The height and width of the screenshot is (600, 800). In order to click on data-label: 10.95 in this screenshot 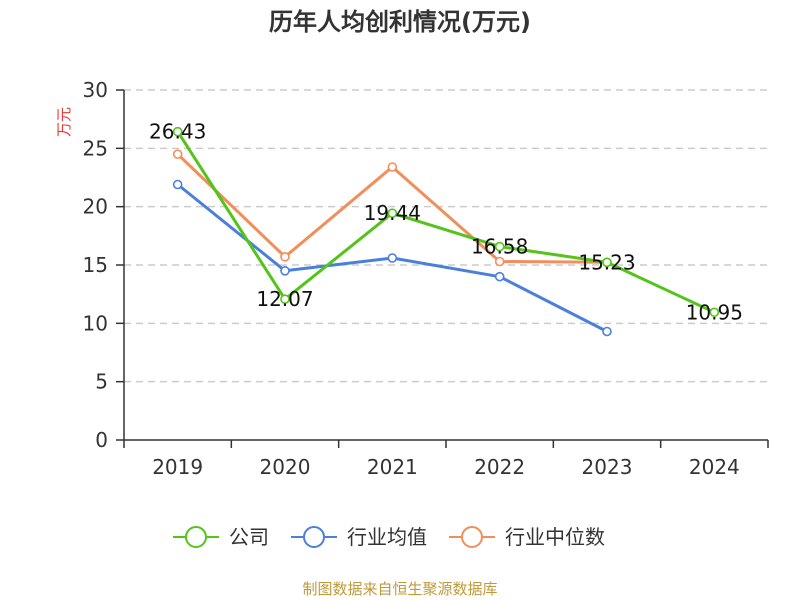, I will do `click(714, 312)`.